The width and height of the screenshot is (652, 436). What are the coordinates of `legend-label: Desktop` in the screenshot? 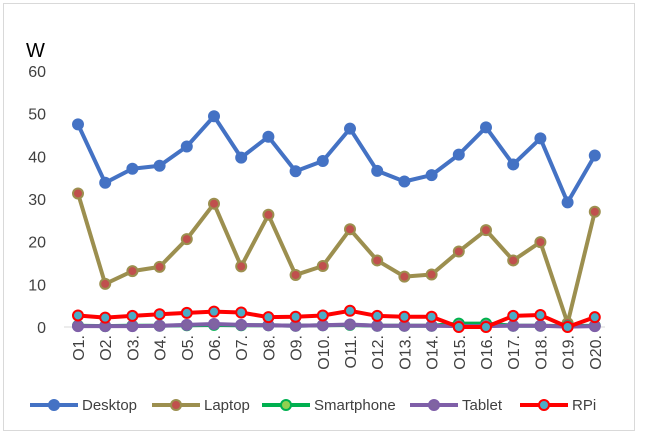 It's located at (109, 405).